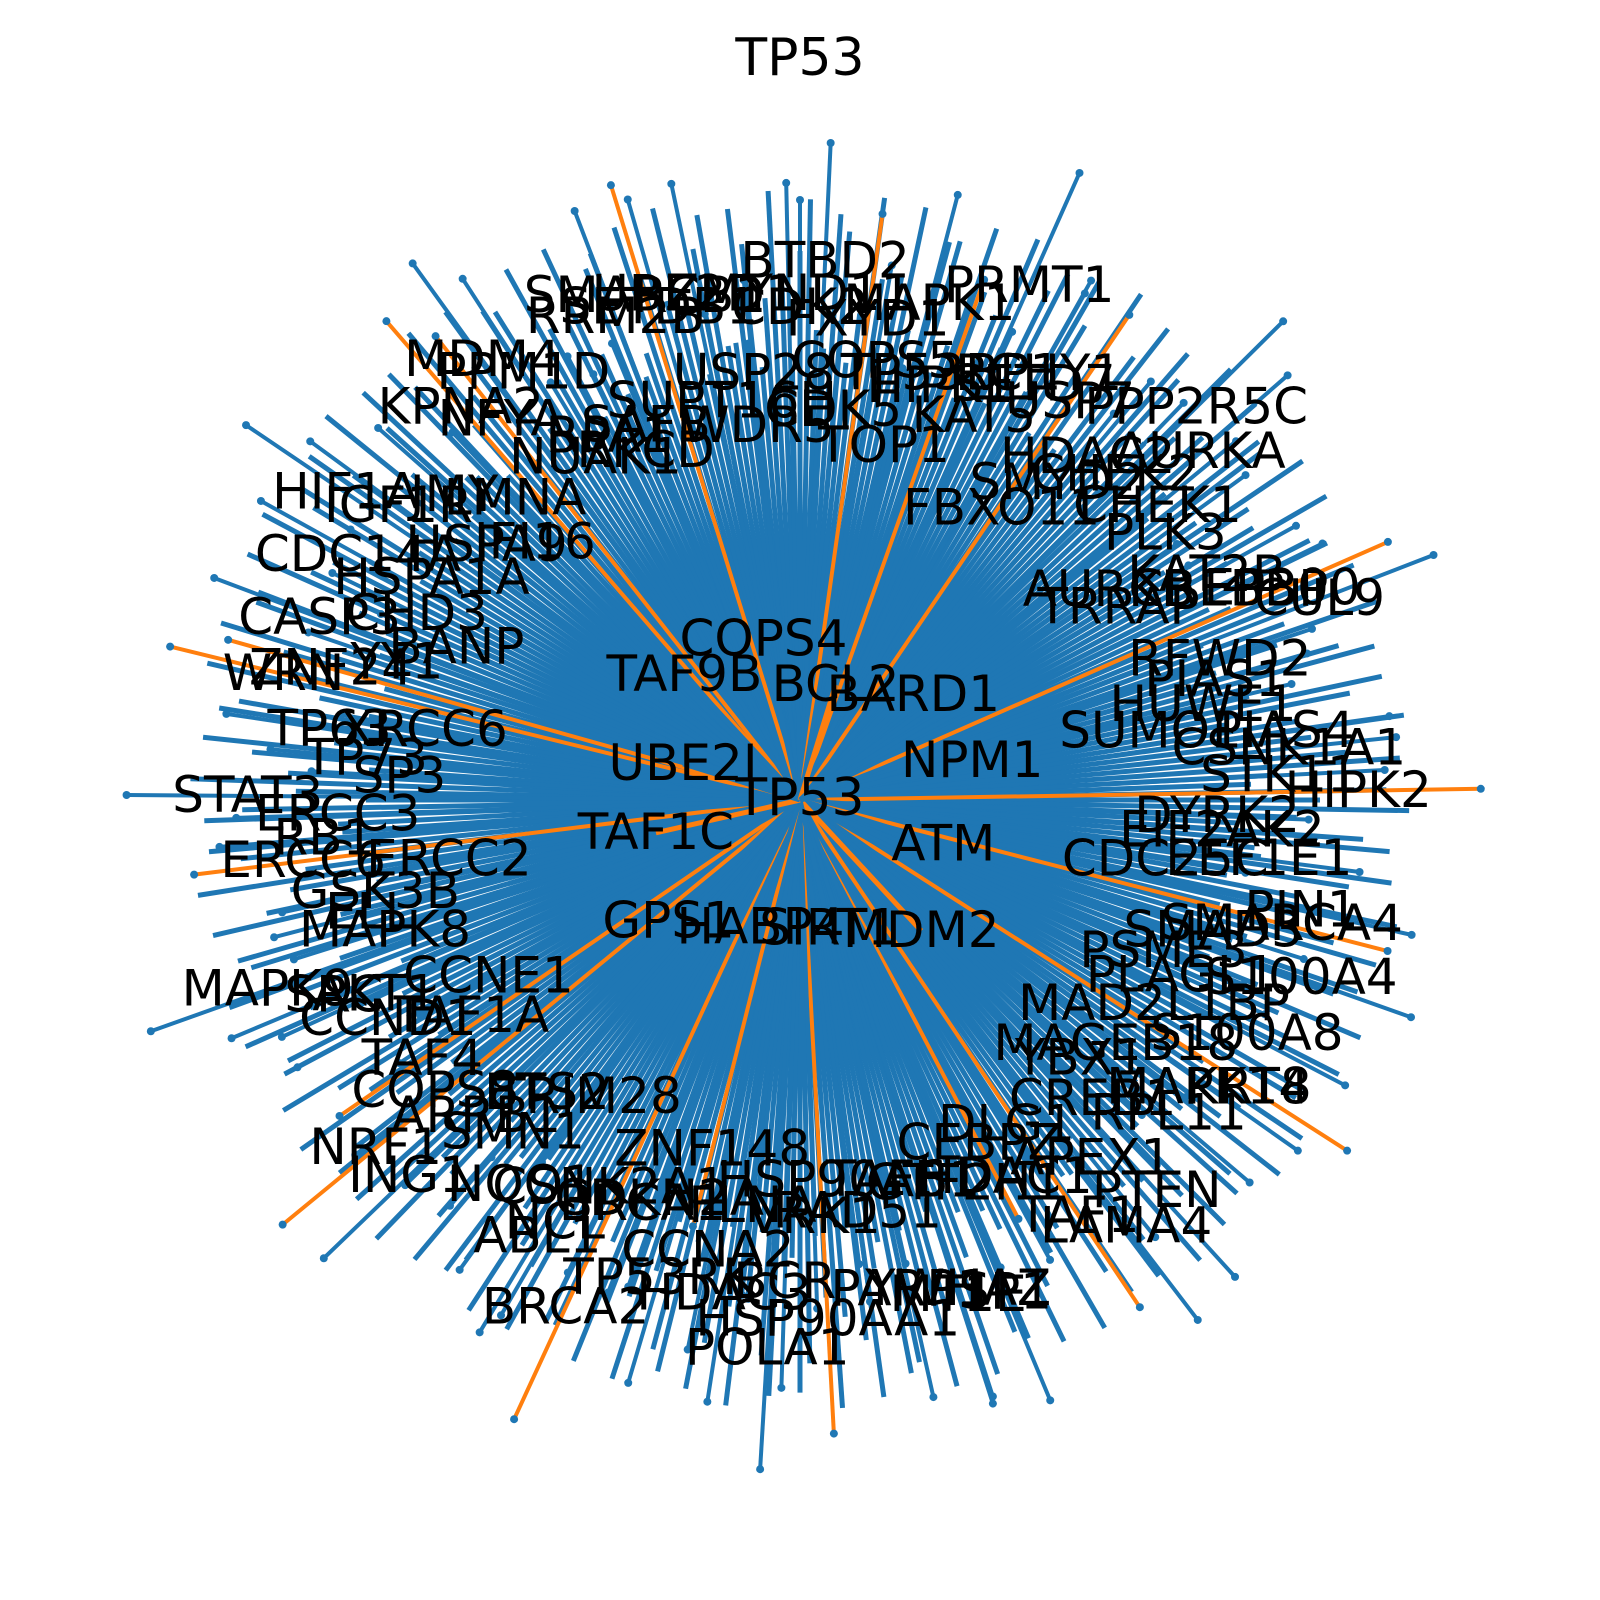  I want to click on node-label: COPS4, so click(764, 639).